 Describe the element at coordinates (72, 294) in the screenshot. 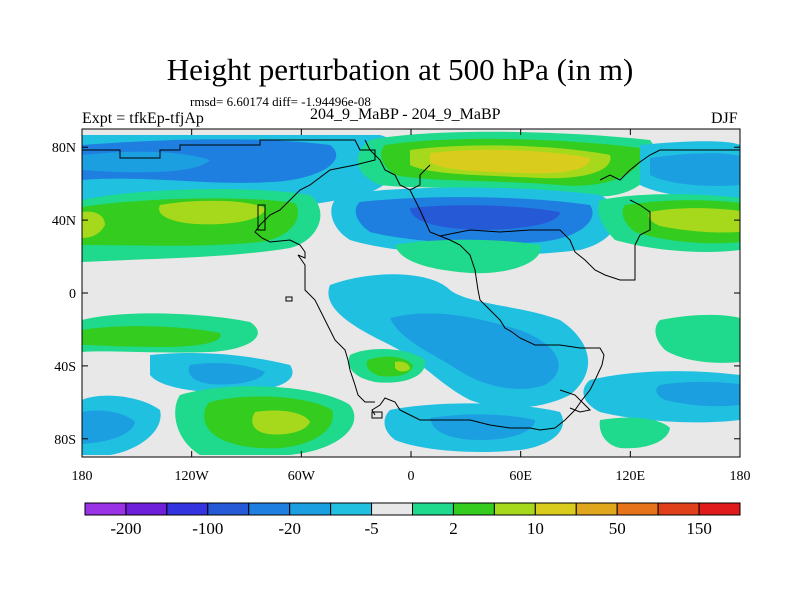

I see `lat-tick-label: 0` at that location.